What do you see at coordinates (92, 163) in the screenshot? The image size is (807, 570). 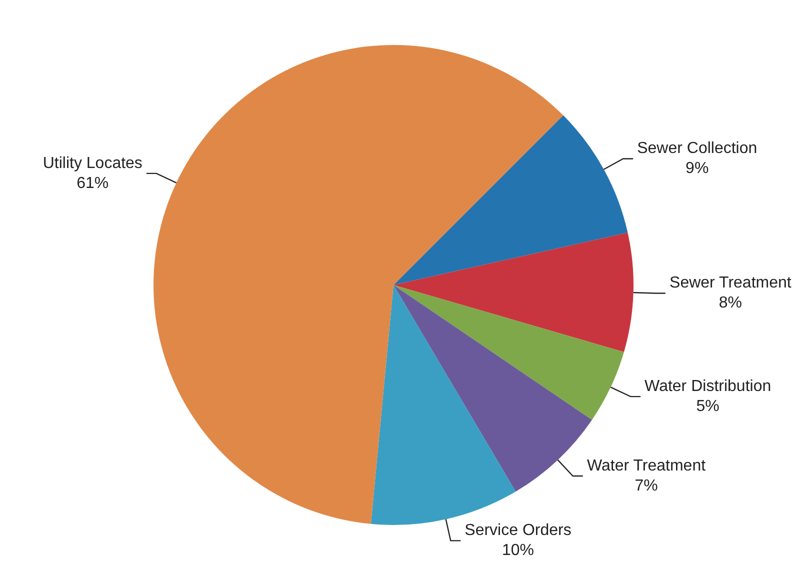 I see `slice-label: Utility Locates` at bounding box center [92, 163].